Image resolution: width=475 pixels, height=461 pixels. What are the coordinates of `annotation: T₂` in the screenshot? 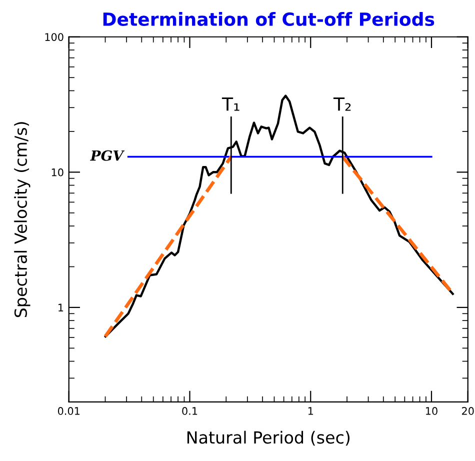 It's located at (342, 104).